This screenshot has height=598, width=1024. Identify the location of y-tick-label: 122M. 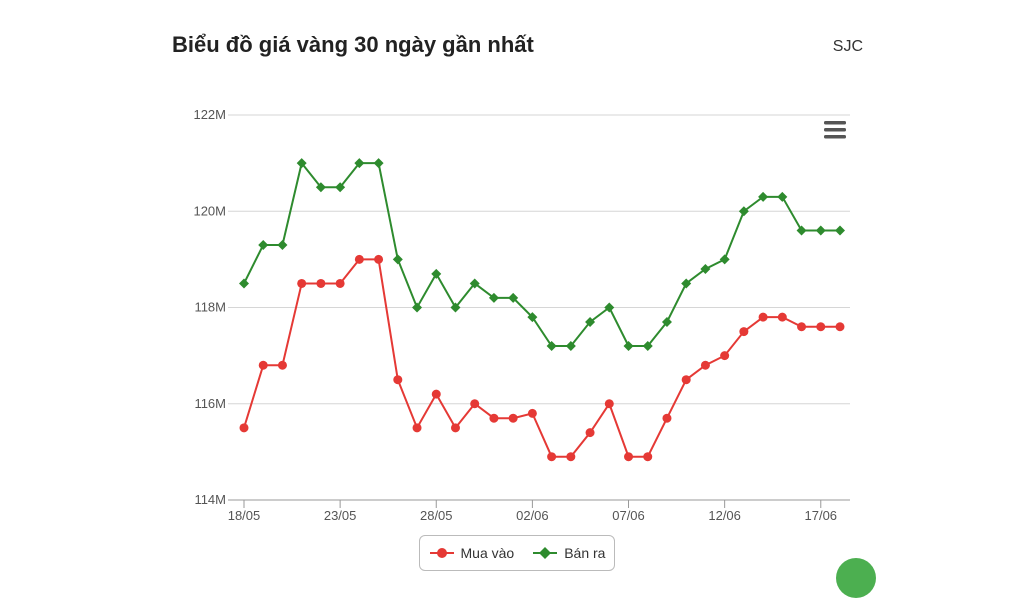
(209, 114).